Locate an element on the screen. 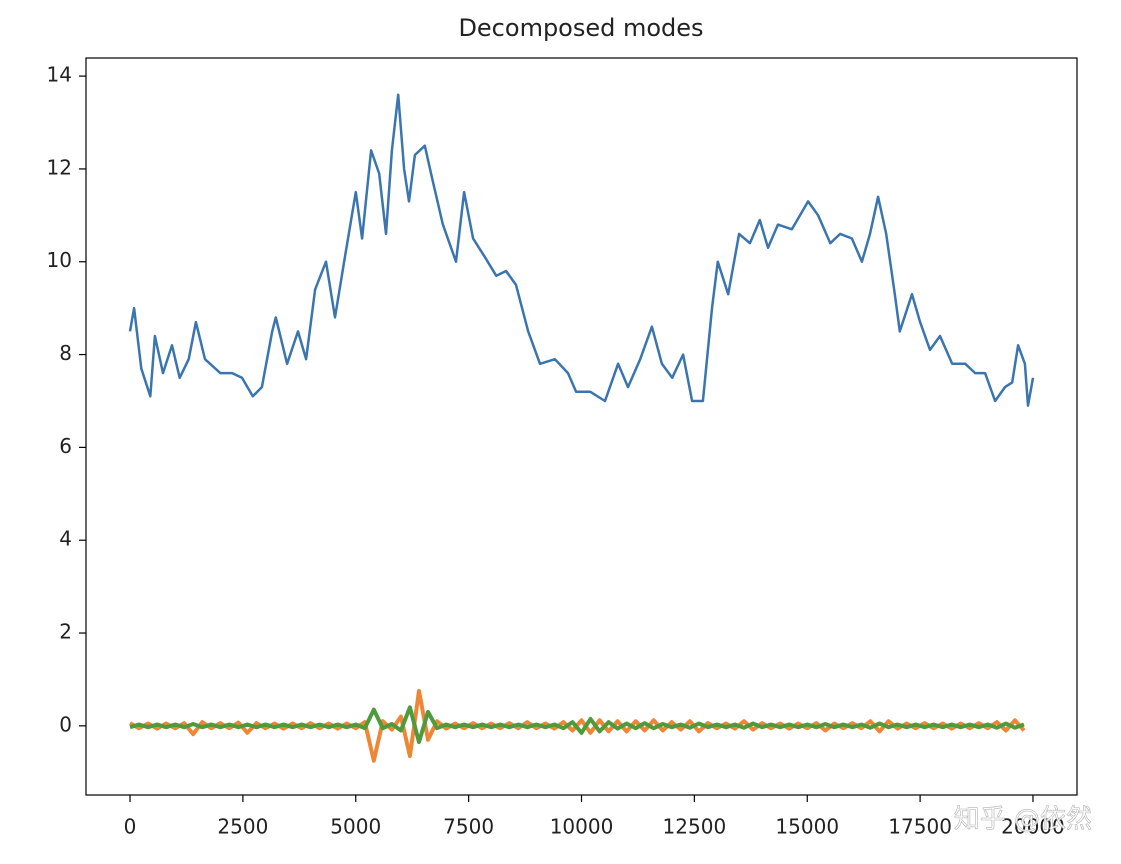 The width and height of the screenshot is (1121, 864). y-tick-label: 10 is located at coordinates (59, 260).